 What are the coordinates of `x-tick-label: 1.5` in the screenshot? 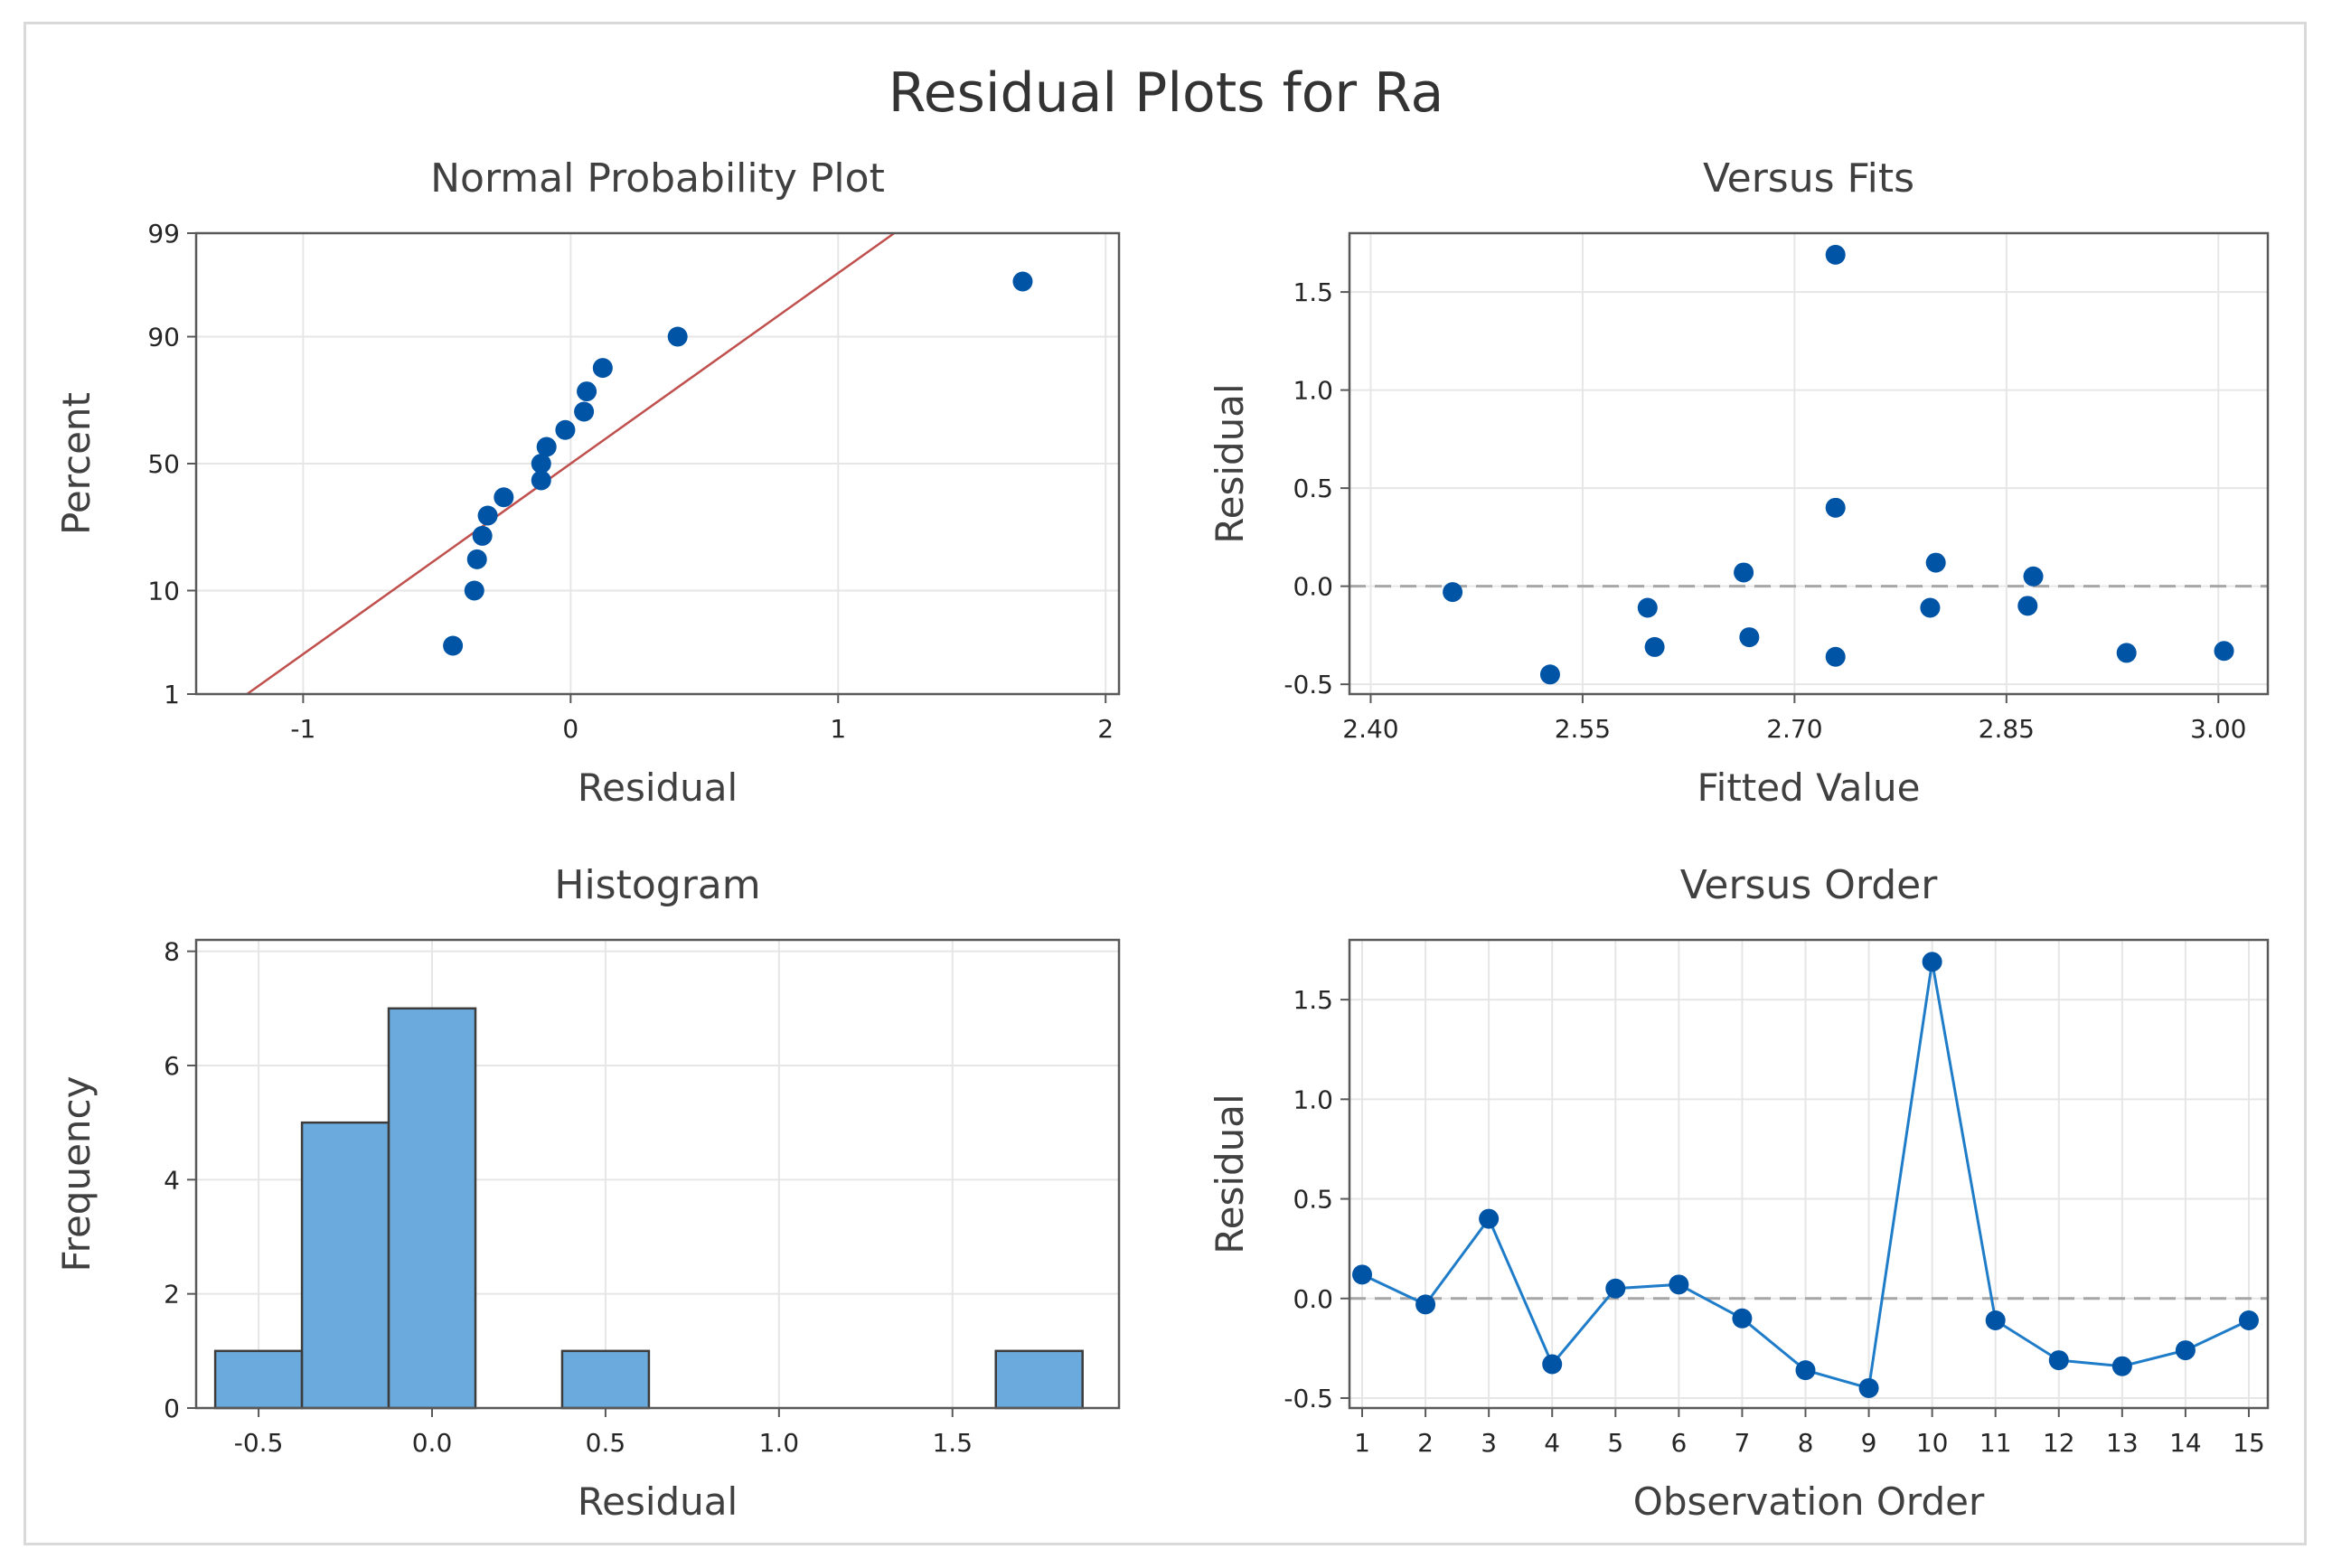 It's located at (953, 1443).